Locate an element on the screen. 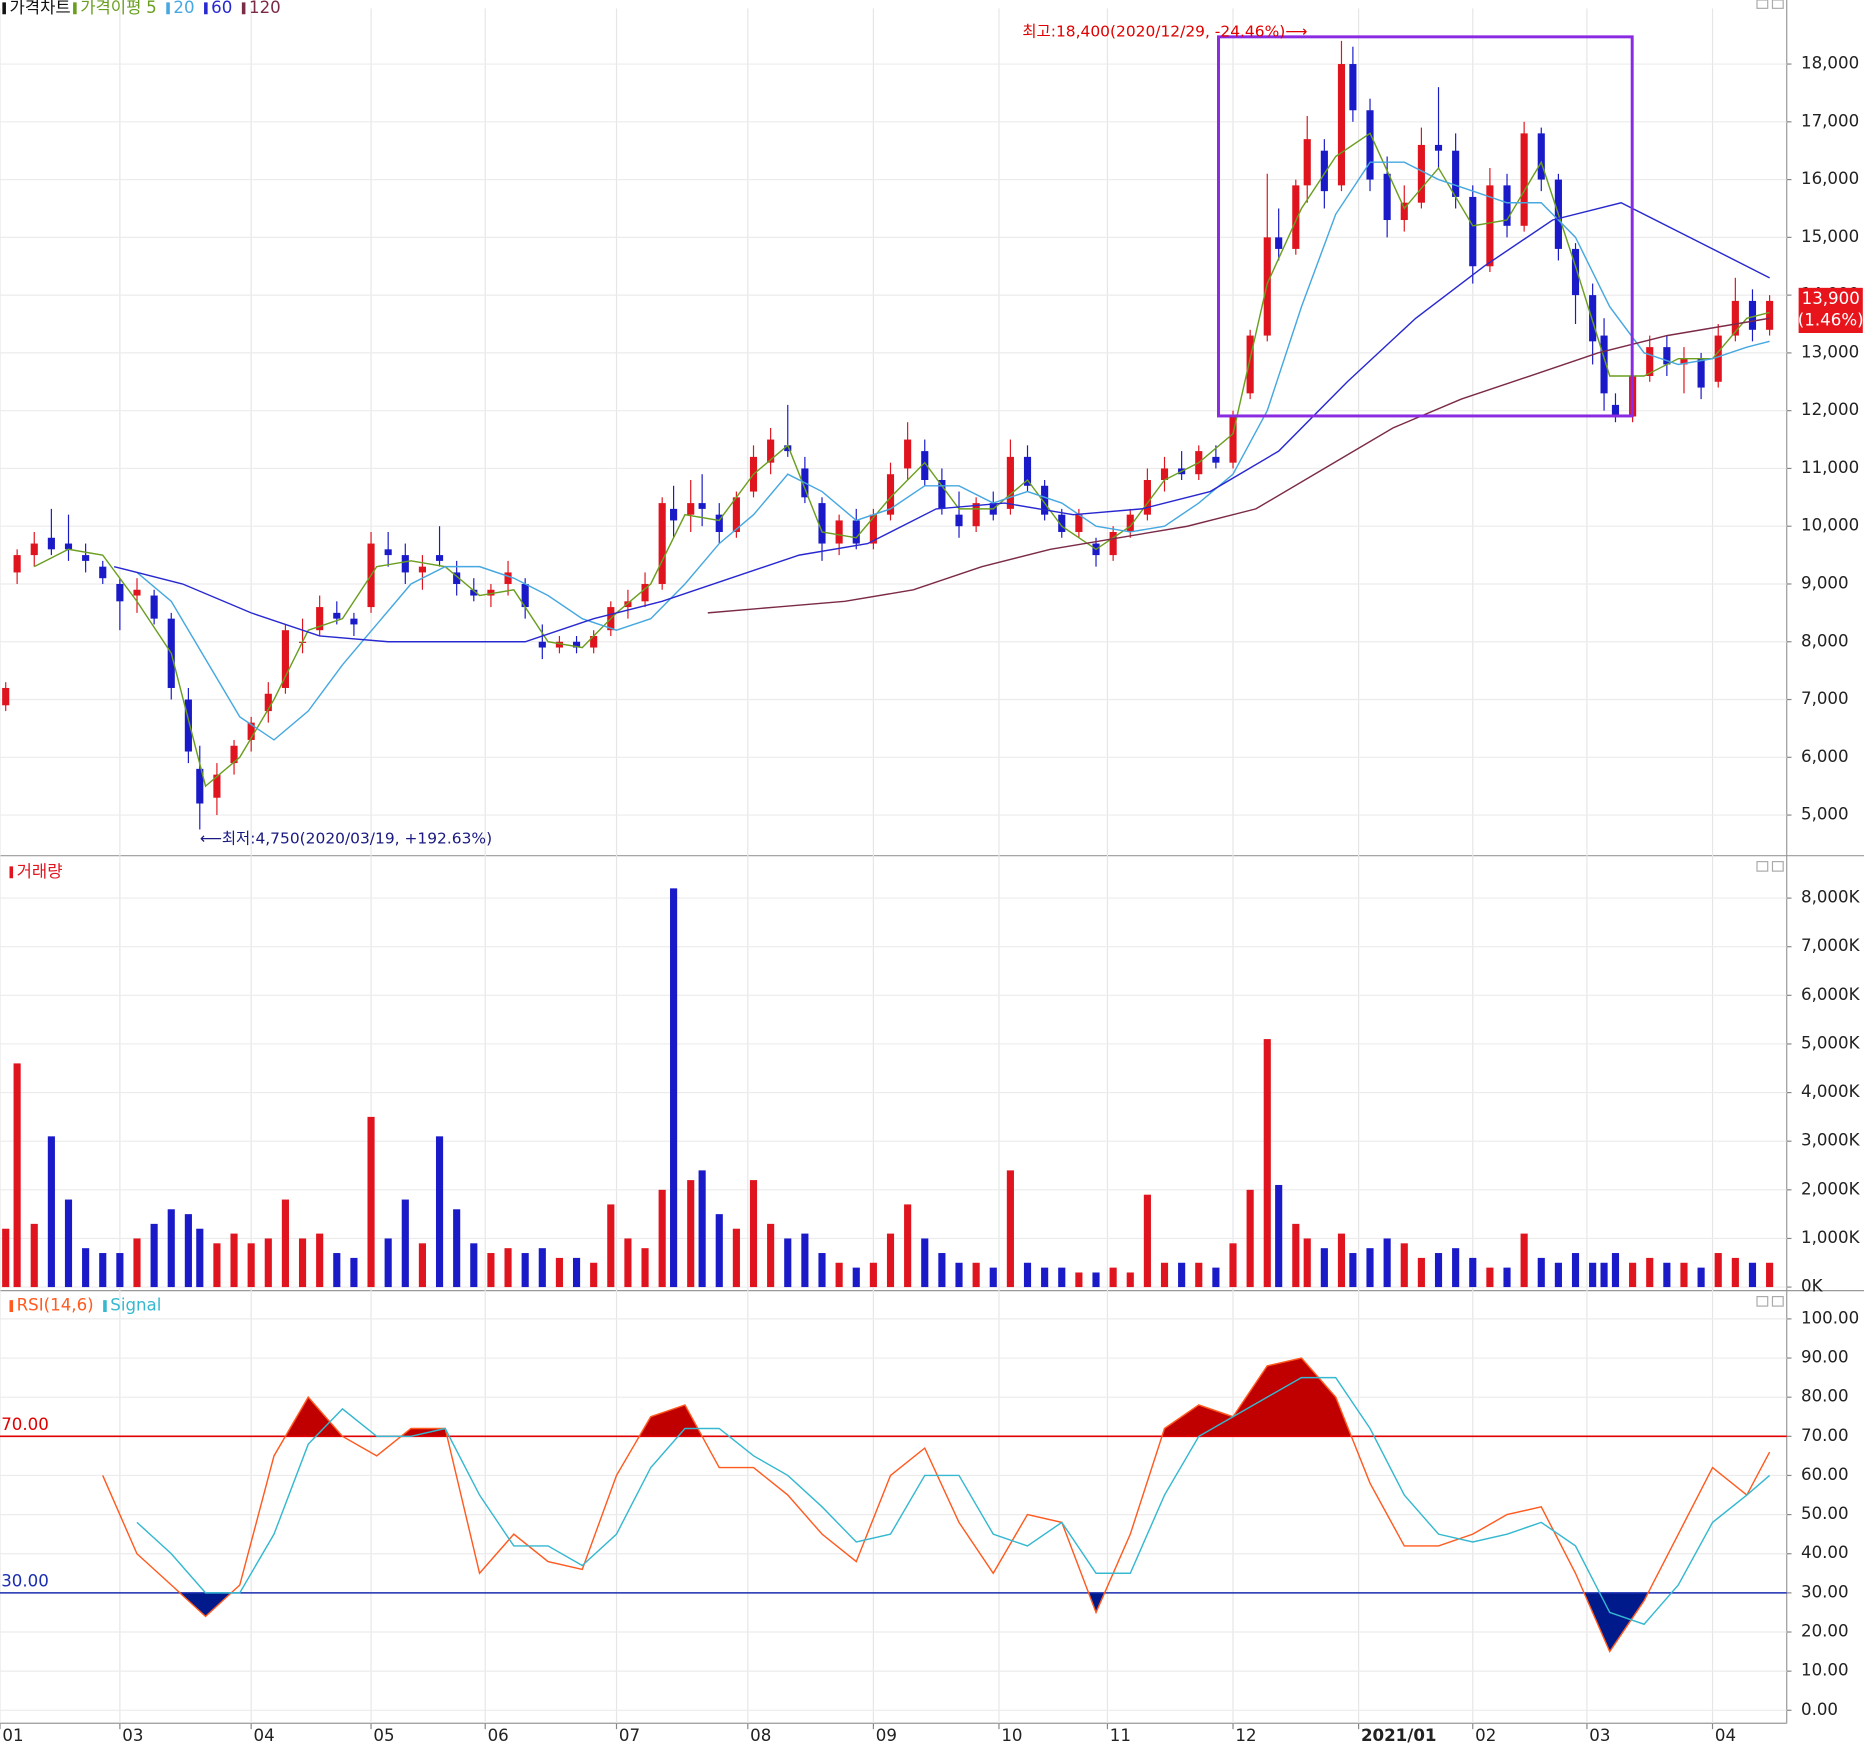 Image resolution: width=1864 pixels, height=1747 pixels. rsi-line is located at coordinates (953, 1501).